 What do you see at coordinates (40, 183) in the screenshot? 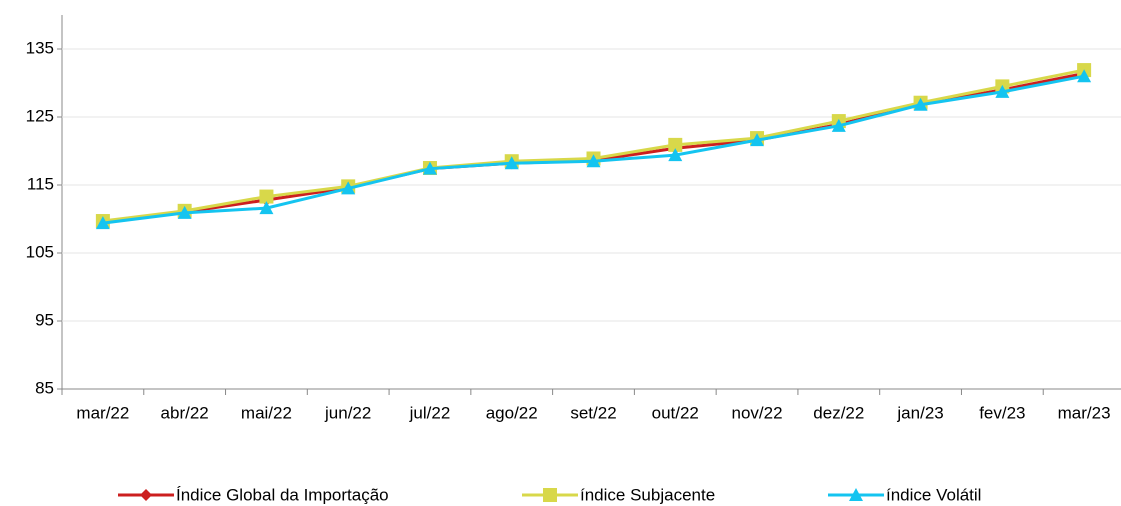
I see `y-tick-label: 115` at bounding box center [40, 183].